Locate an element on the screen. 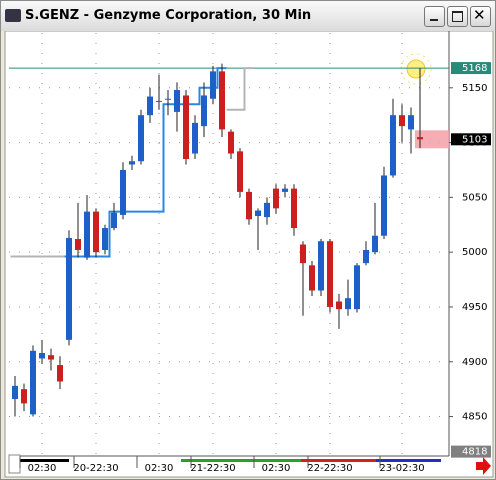 The image size is (496, 480). window-icon is located at coordinates (13, 15).